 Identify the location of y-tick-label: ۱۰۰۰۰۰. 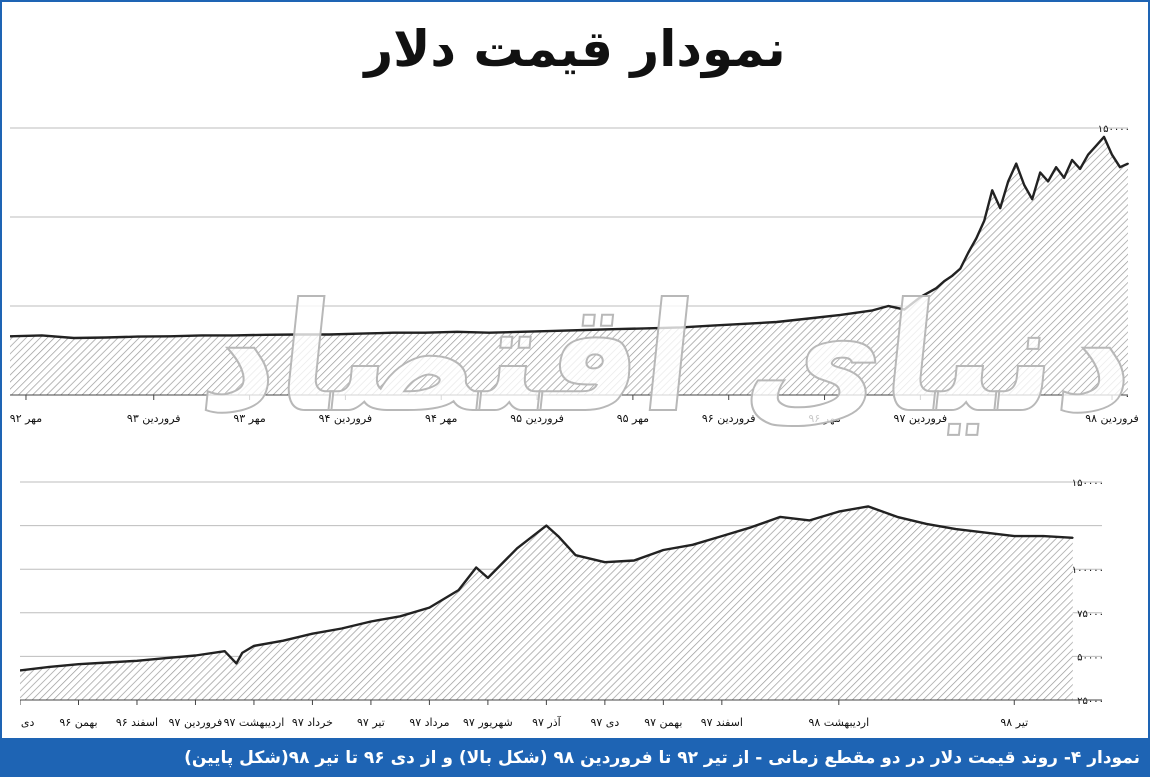
(1088, 570).